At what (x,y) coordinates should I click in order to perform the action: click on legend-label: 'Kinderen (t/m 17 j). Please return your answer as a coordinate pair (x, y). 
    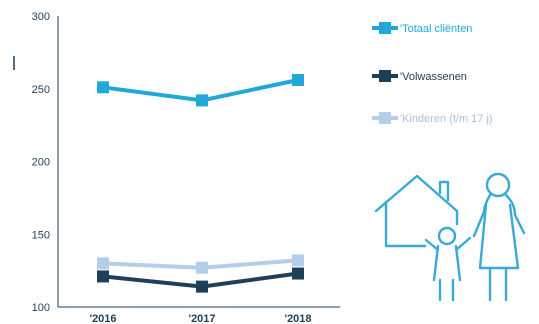
    Looking at the image, I should click on (446, 119).